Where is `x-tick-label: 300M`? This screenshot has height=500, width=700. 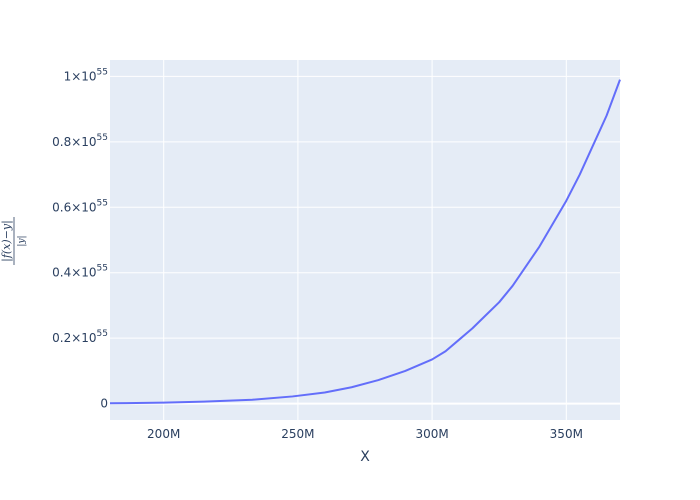 x-tick-label: 300M is located at coordinates (431, 434).